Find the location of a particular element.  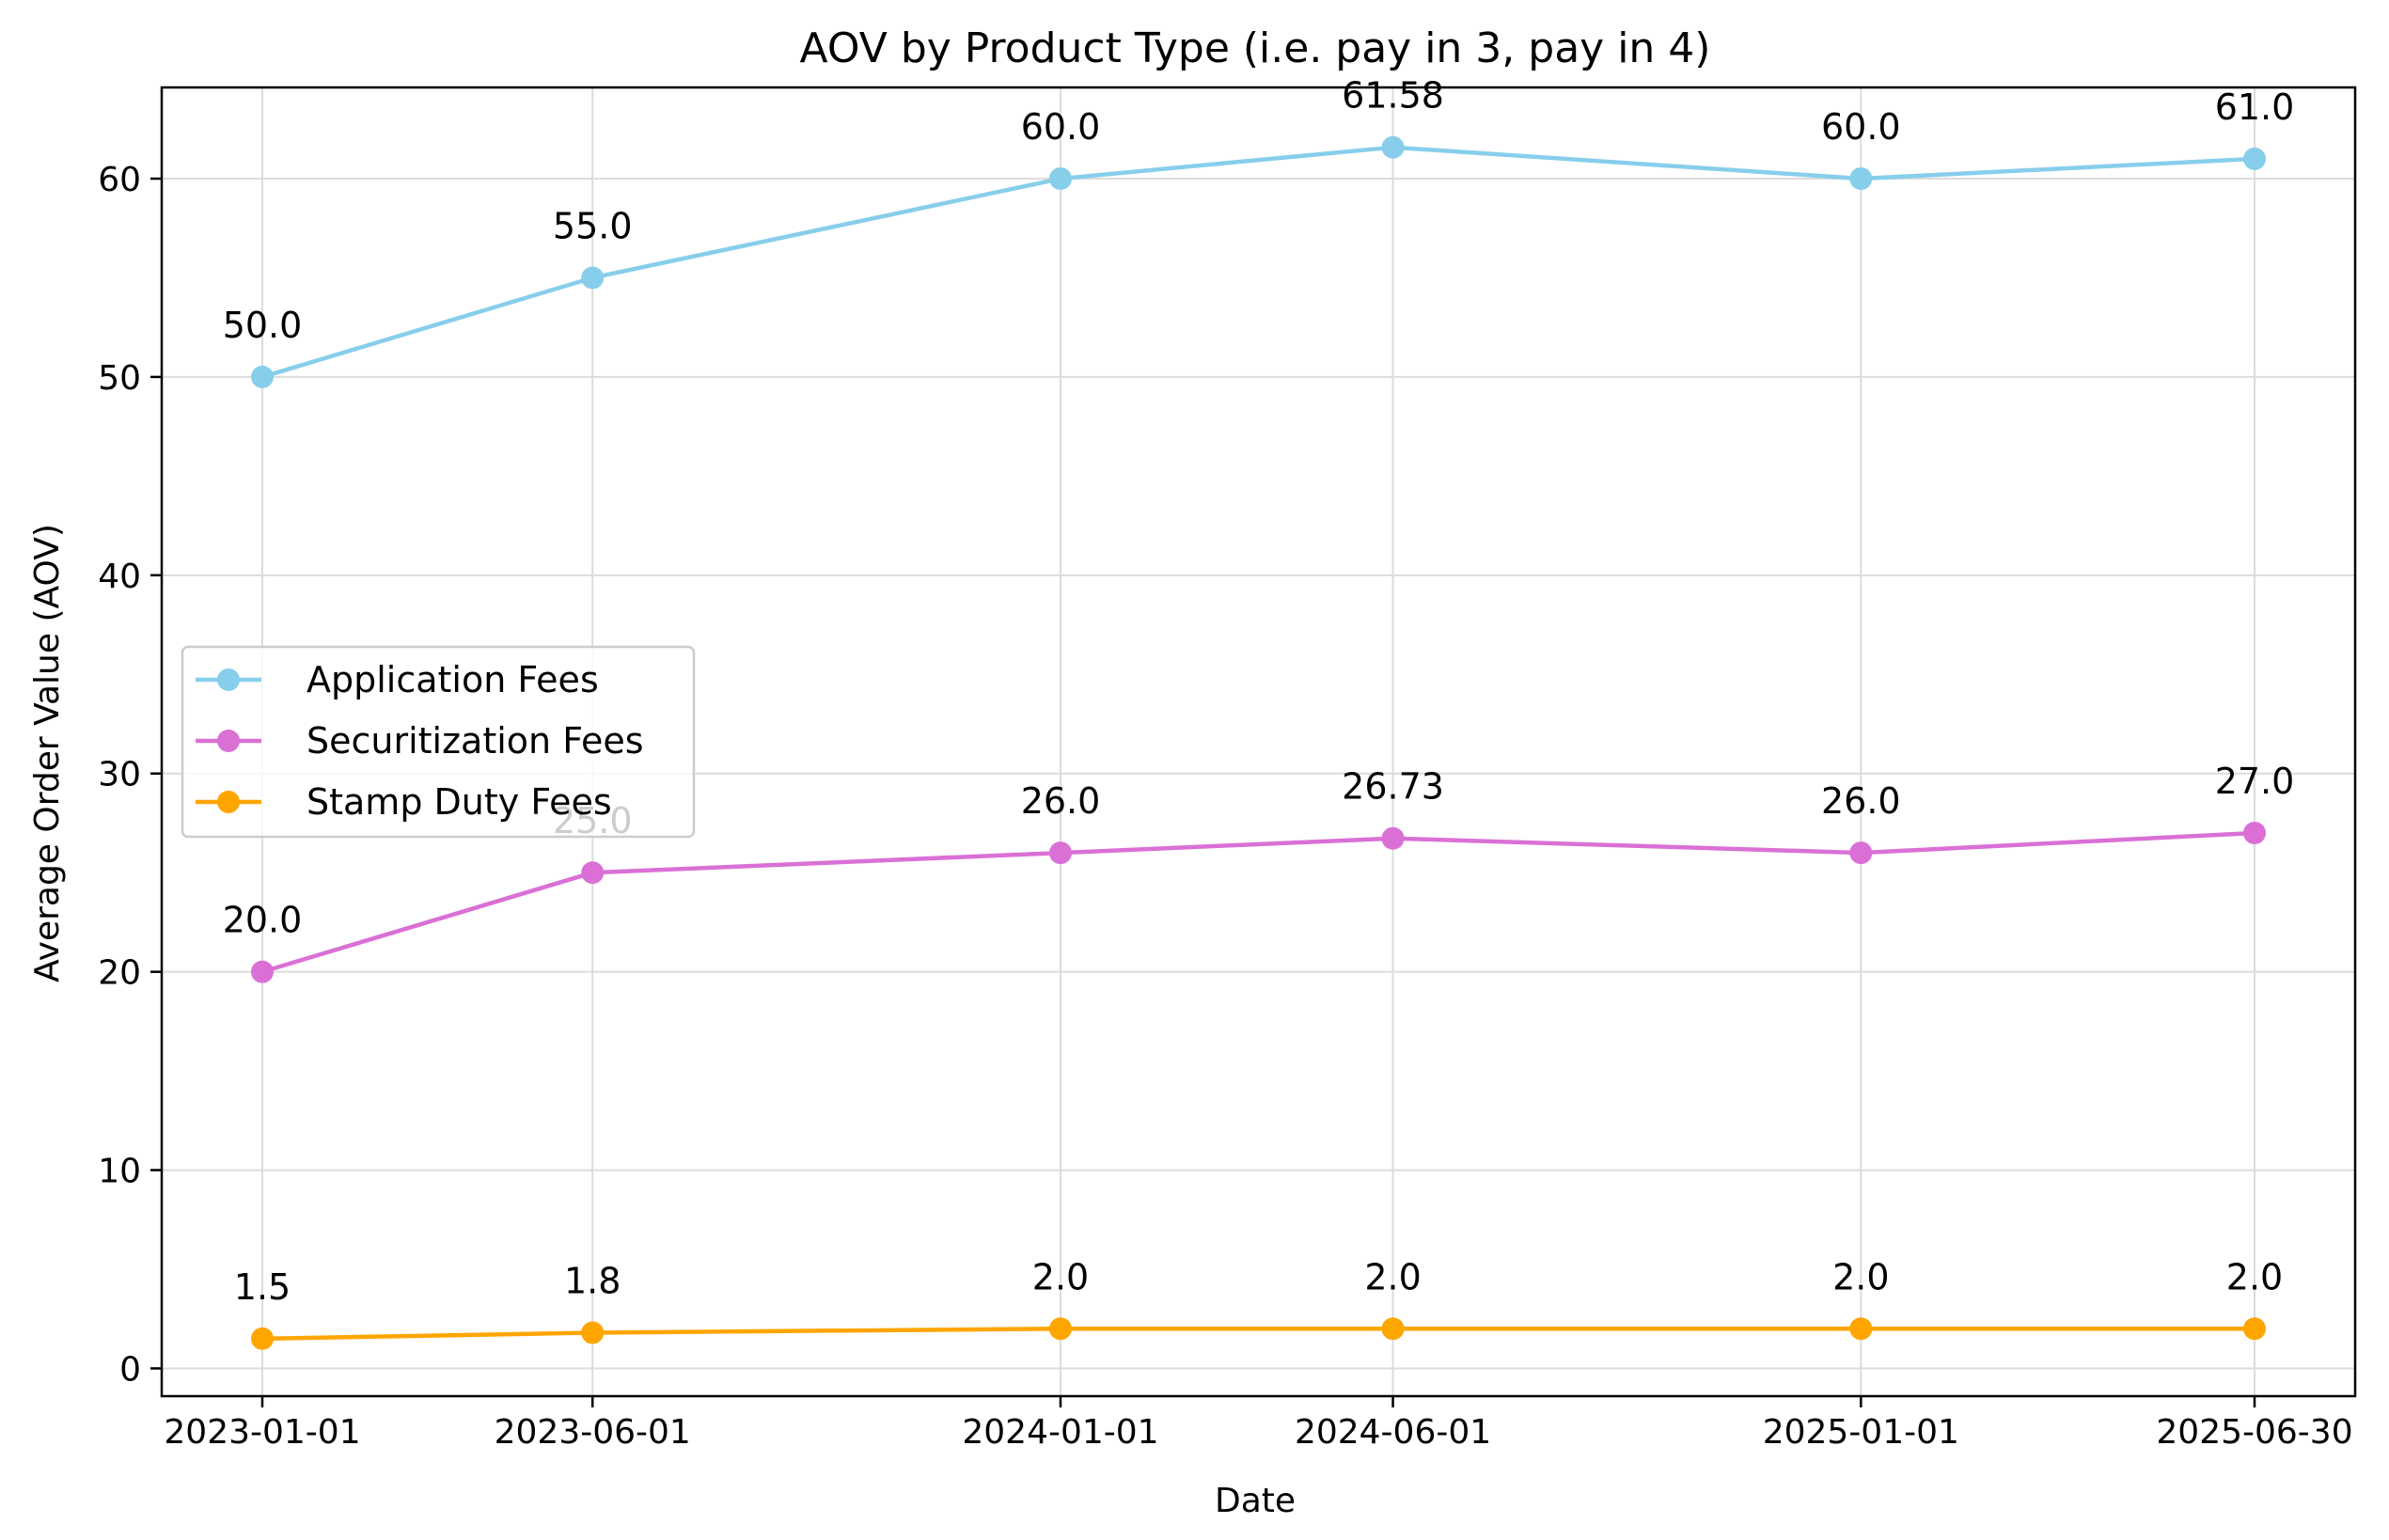

x-tick-label: 2025-01-01 is located at coordinates (1861, 1432).